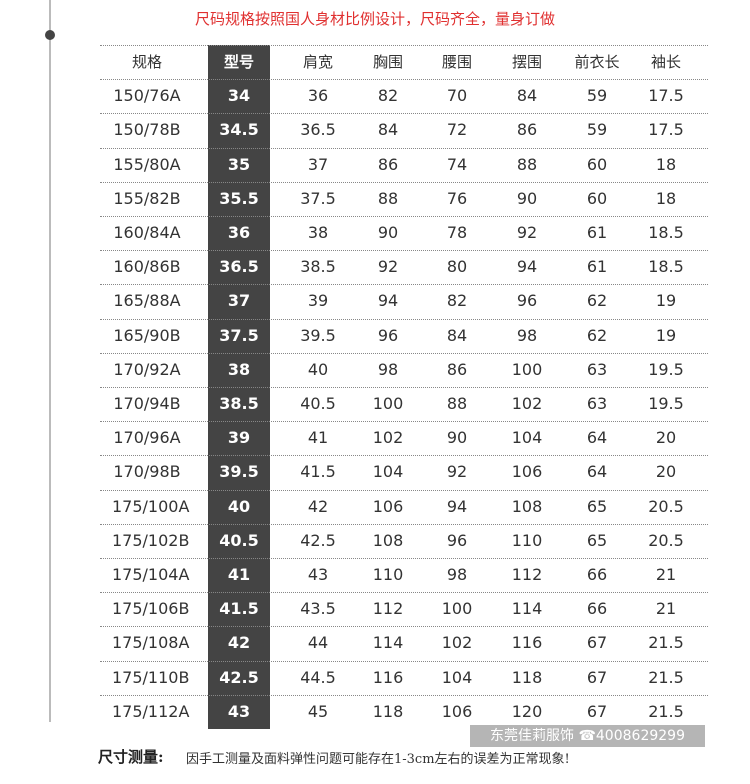 The image size is (750, 784). Describe the element at coordinates (597, 198) in the screenshot. I see `table-cell: 60` at that location.